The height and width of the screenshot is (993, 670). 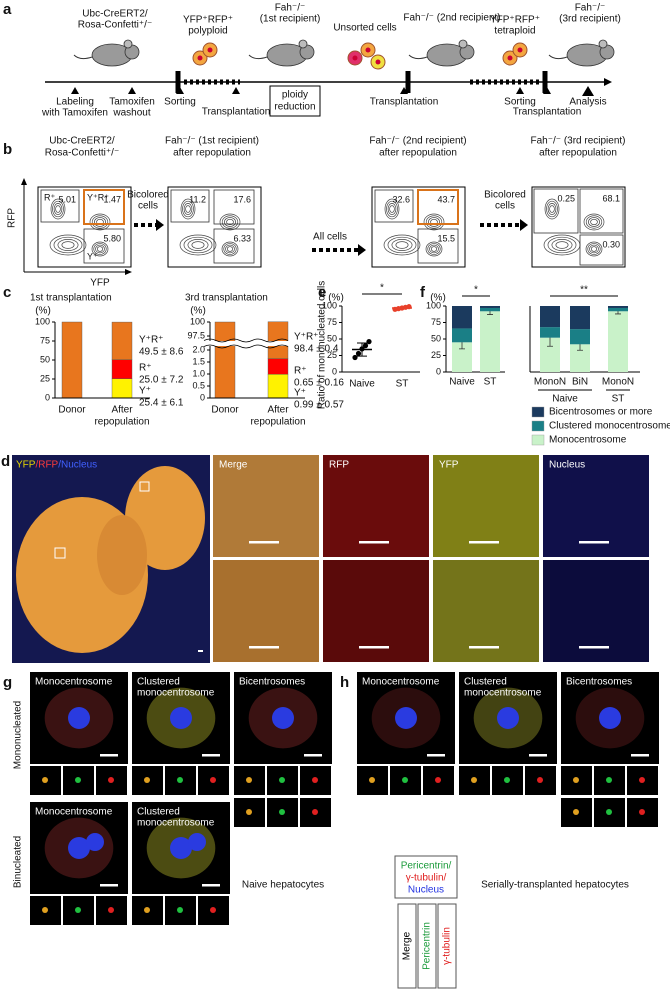 I want to click on step-label: YFP⁺RFP⁺, so click(x=208, y=20).